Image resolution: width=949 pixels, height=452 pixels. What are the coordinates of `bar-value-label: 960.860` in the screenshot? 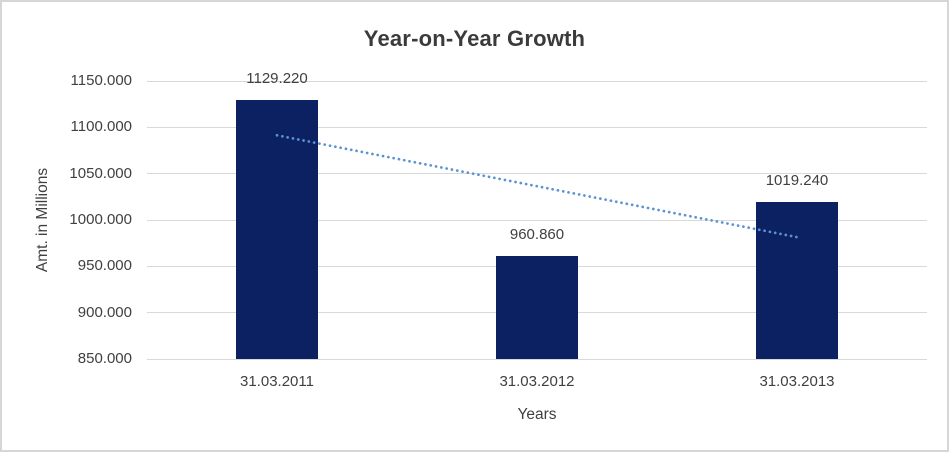 It's located at (537, 235).